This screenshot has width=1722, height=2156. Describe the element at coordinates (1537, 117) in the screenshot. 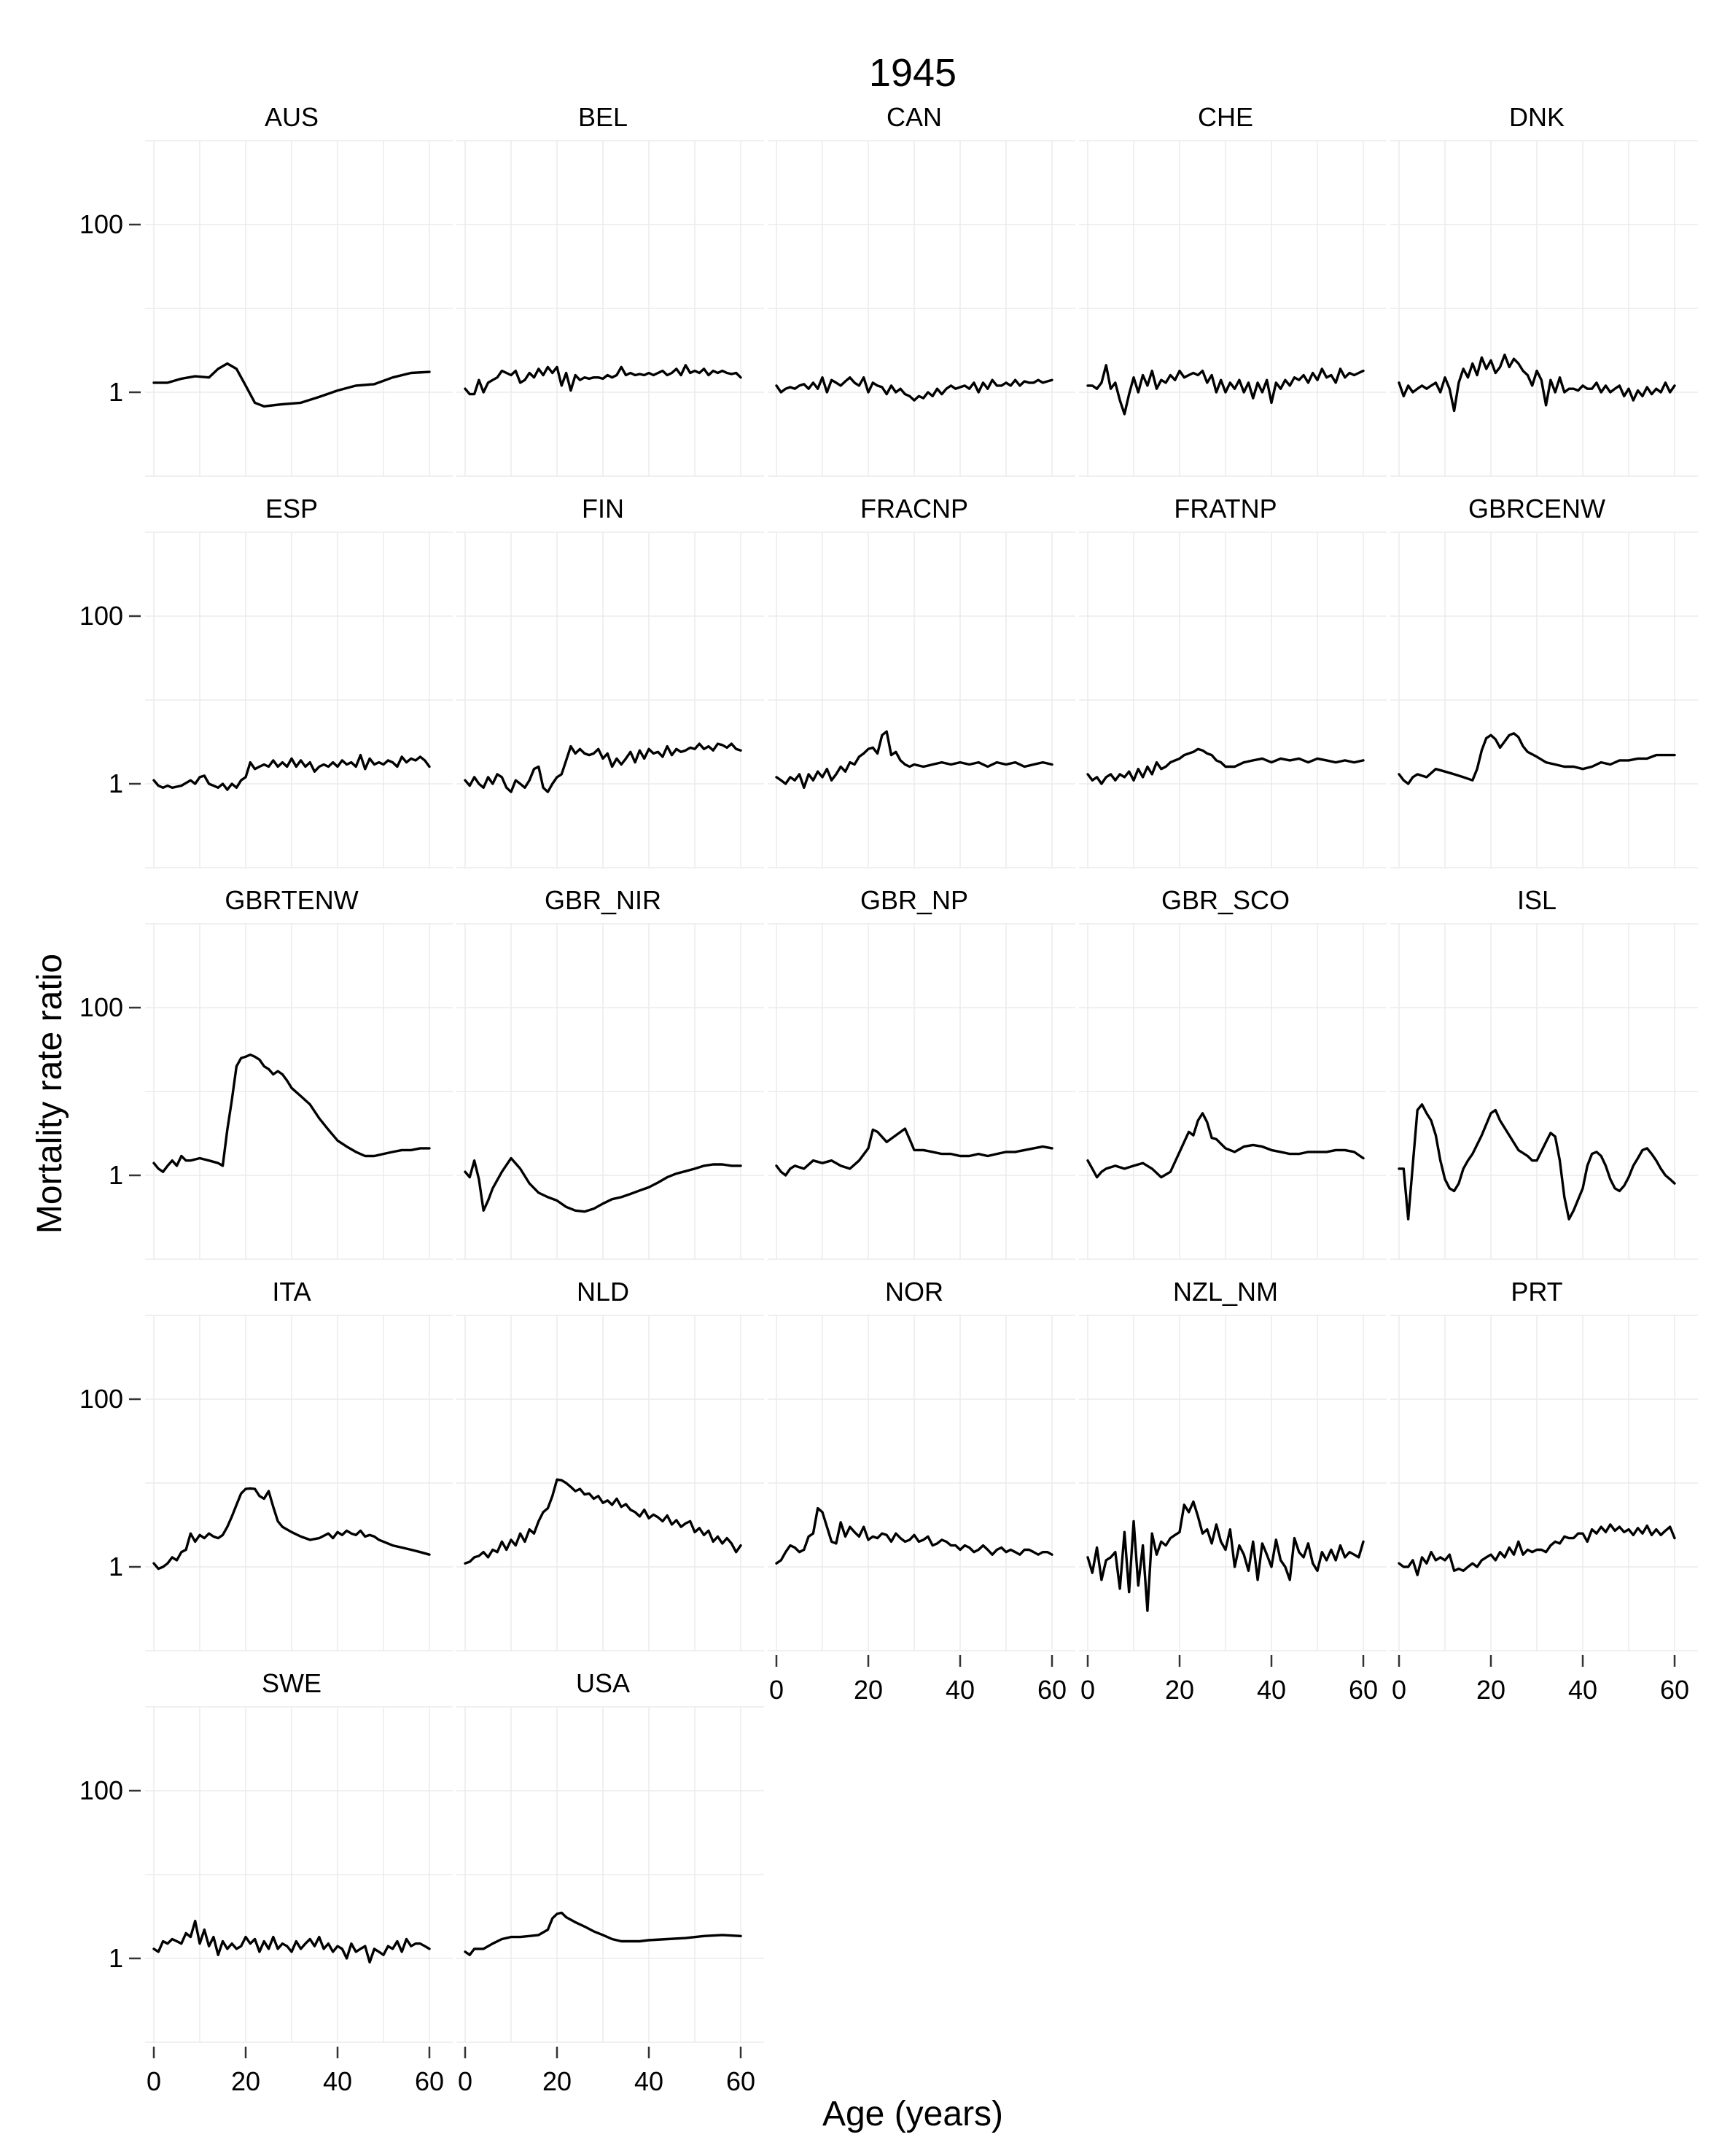

I see `panel-title: DNK` at that location.